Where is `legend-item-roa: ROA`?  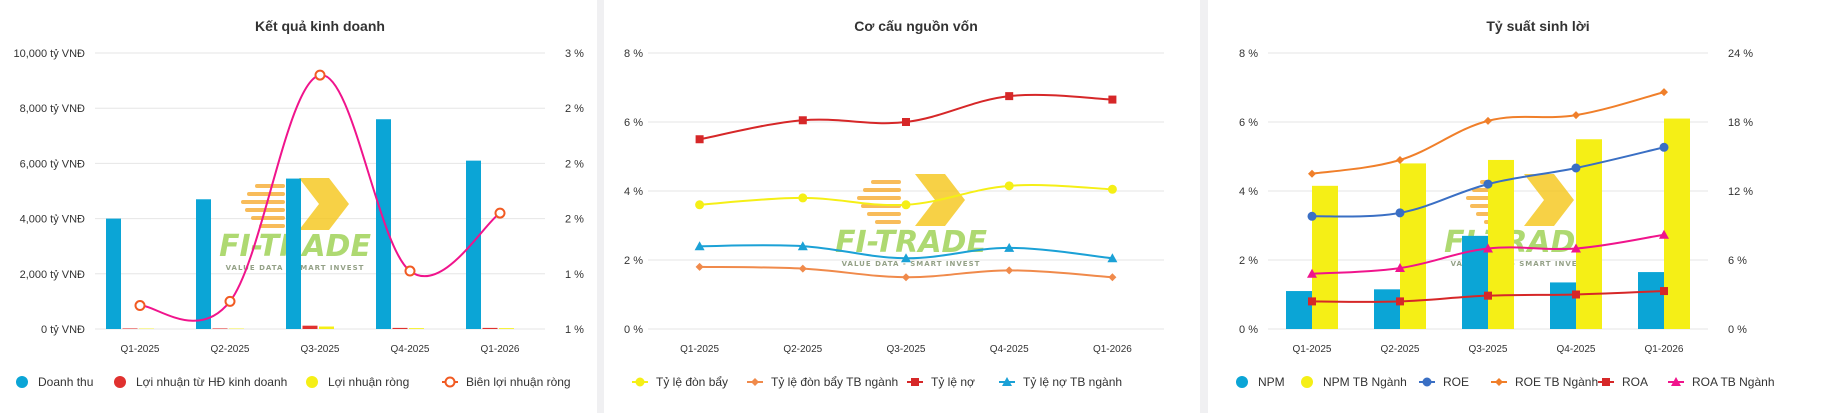 legend-item-roa: ROA is located at coordinates (1623, 382).